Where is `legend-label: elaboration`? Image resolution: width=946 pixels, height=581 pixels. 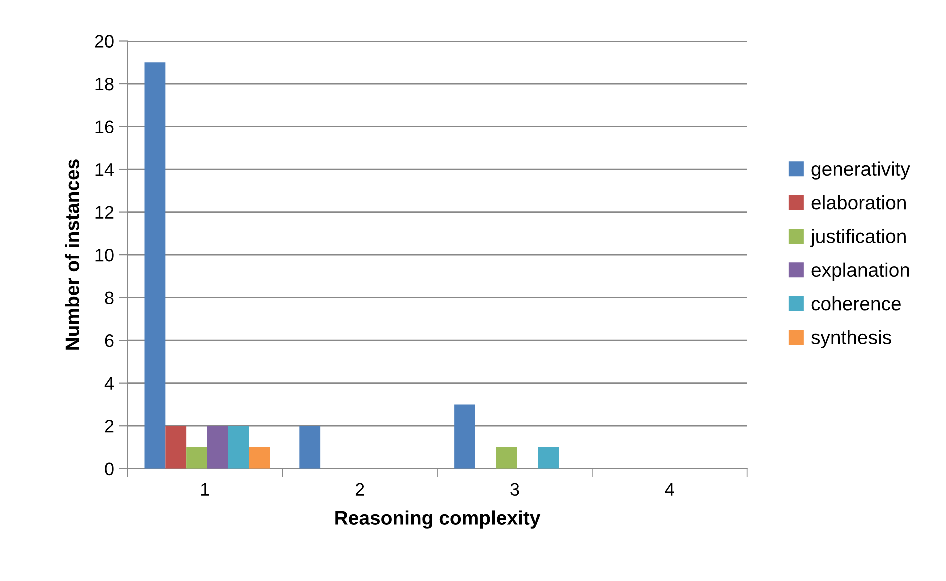
legend-label: elaboration is located at coordinates (859, 202).